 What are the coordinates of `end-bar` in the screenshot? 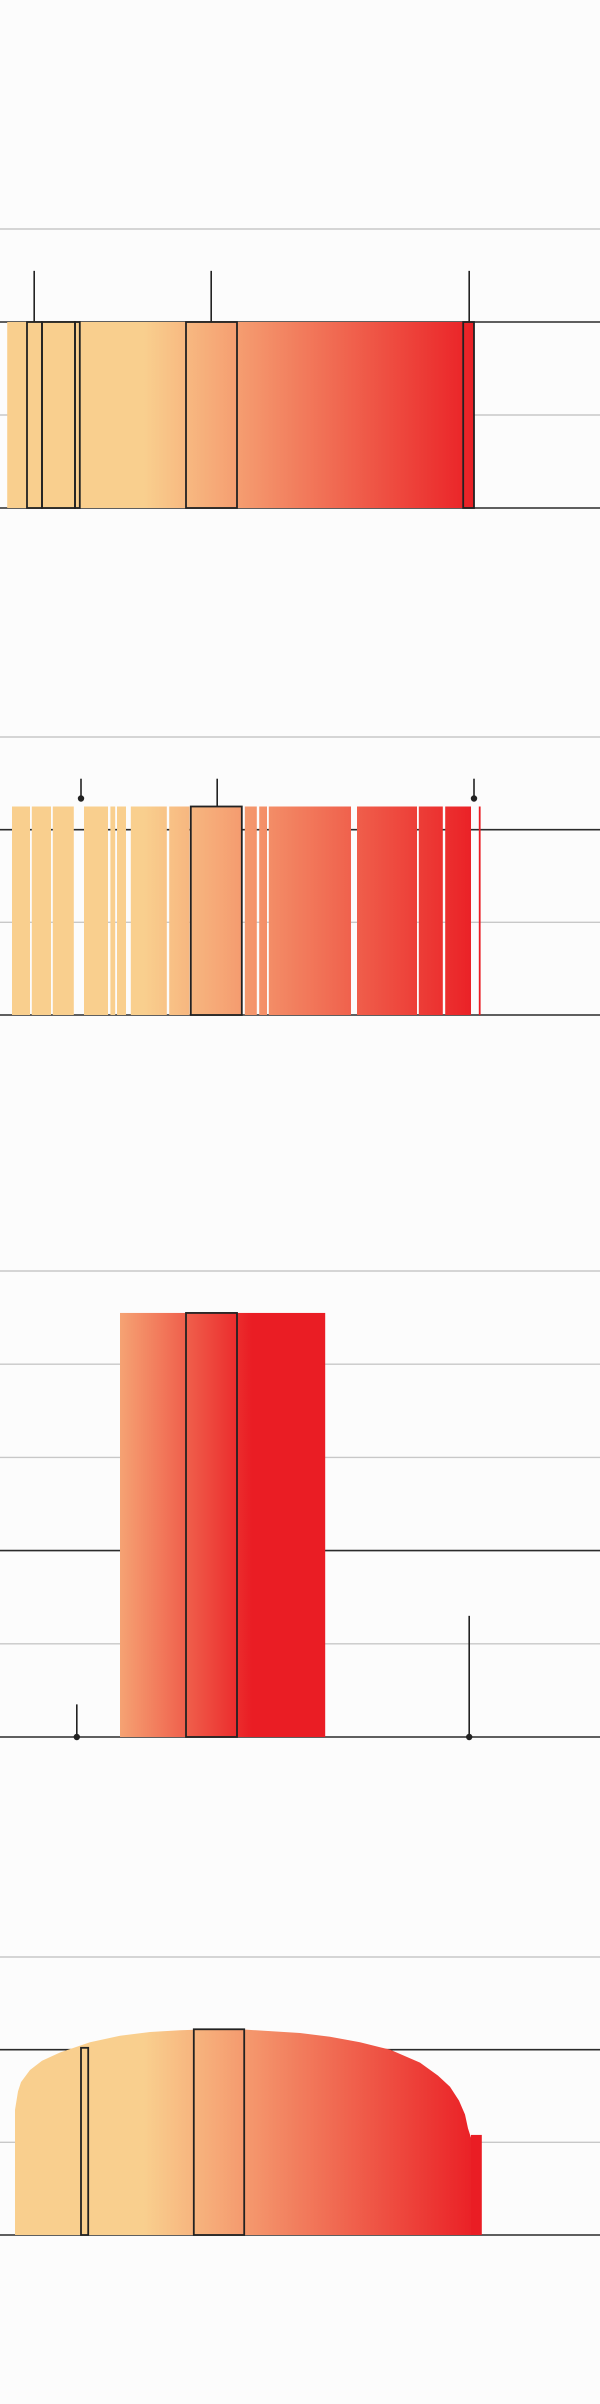 It's located at (476, 2184).